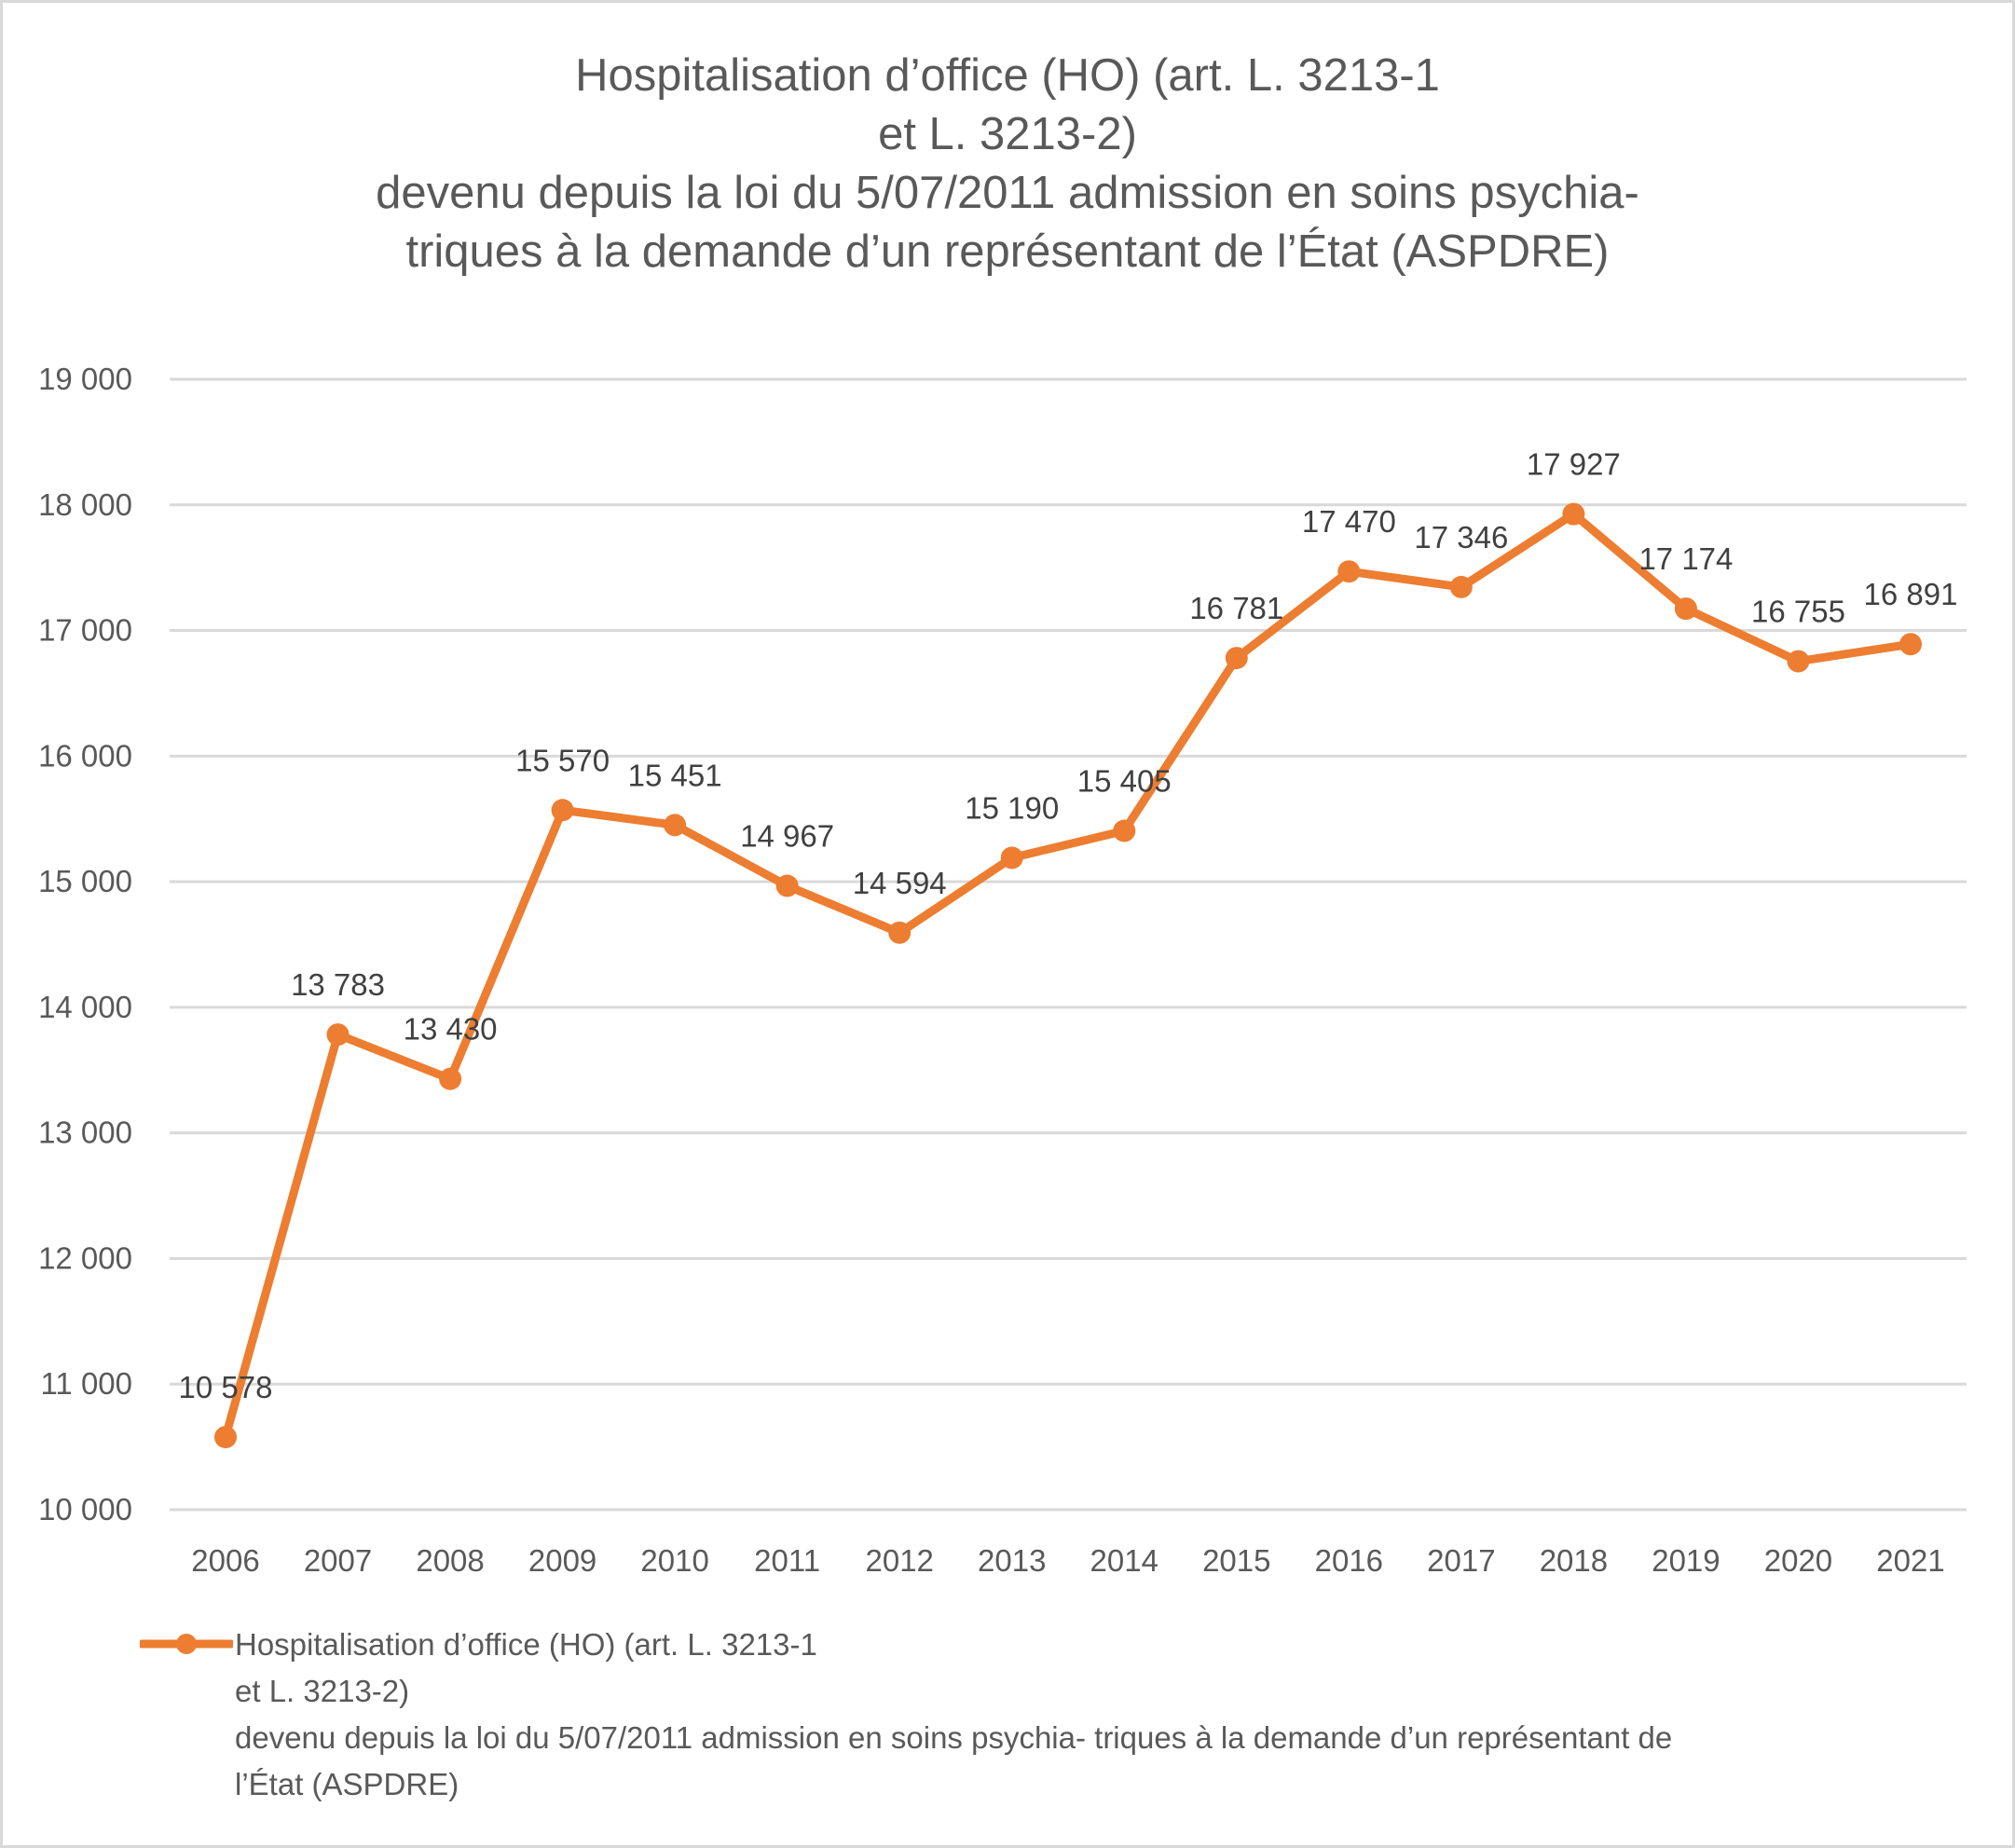 The height and width of the screenshot is (1848, 2015). I want to click on x-tick-label: 2012, so click(899, 1560).